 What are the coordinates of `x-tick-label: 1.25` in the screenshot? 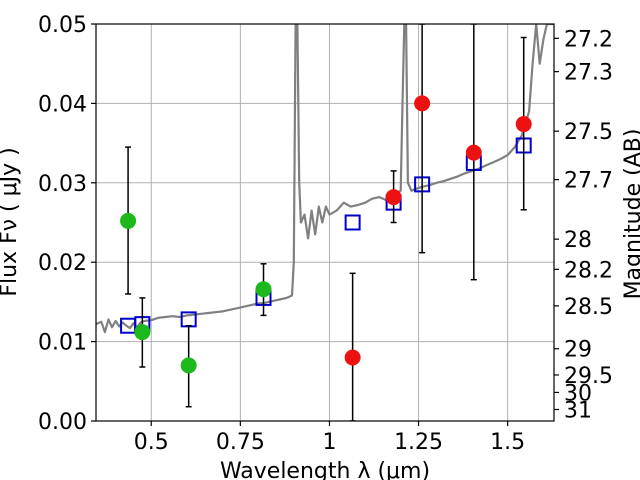 It's located at (418, 442).